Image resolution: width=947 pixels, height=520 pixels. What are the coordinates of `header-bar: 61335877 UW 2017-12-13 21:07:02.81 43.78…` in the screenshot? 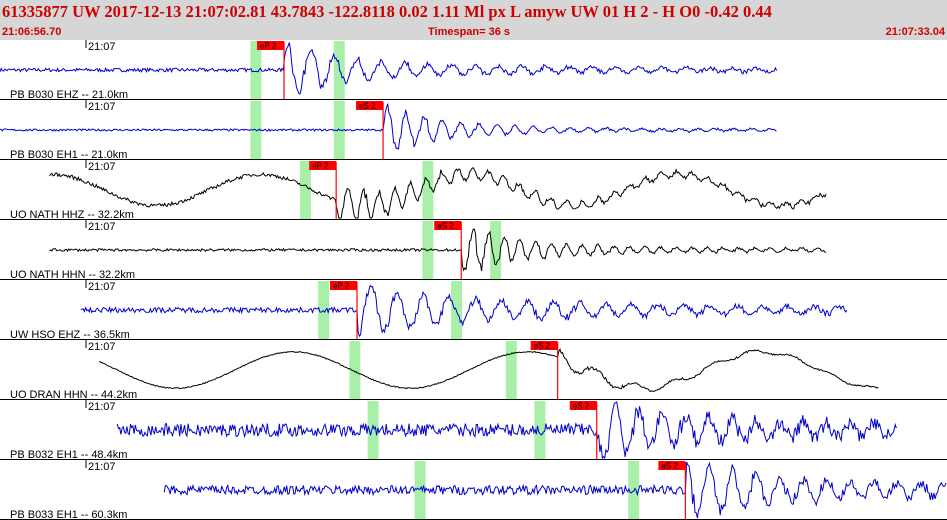 It's located at (473, 20).